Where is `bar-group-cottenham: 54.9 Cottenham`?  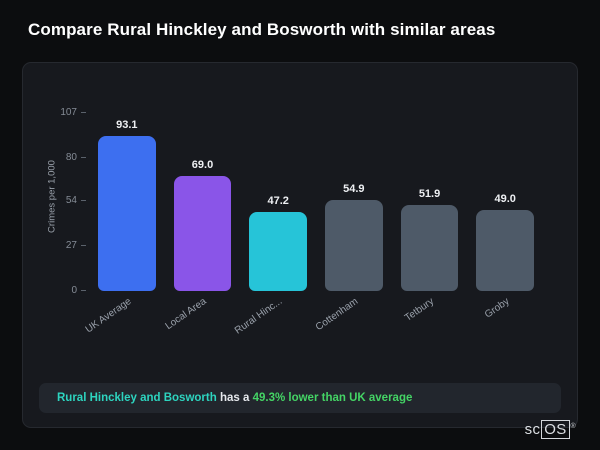 bar-group-cottenham: 54.9 Cottenham is located at coordinates (353, 223).